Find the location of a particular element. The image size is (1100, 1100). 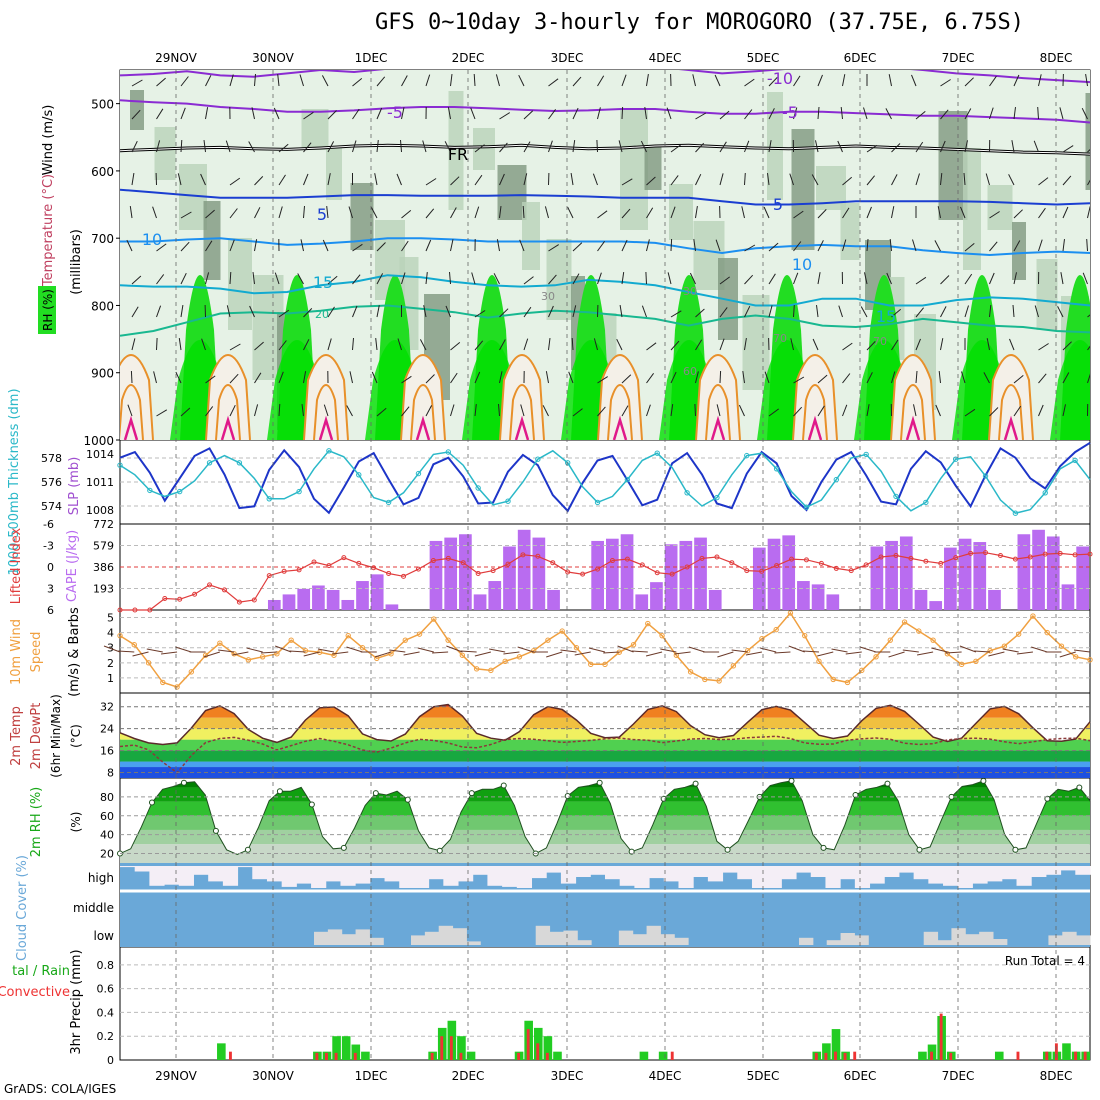

dewpoint-line is located at coordinates (605, 754).